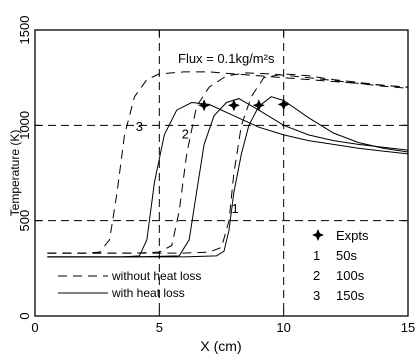 This screenshot has height=356, width=420. What do you see at coordinates (156, 276) in the screenshot?
I see `legend-dashed-label: without heat loss` at bounding box center [156, 276].